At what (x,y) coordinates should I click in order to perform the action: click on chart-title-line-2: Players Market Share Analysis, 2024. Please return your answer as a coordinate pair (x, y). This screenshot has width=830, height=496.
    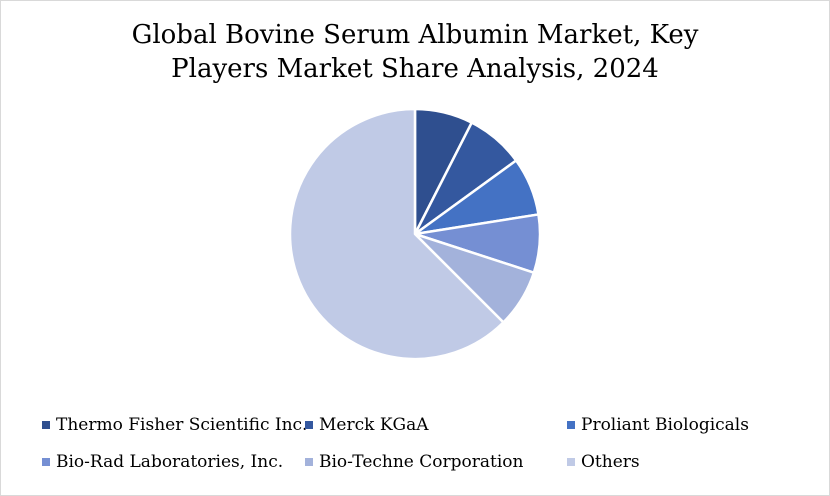
    Looking at the image, I should click on (415, 69).